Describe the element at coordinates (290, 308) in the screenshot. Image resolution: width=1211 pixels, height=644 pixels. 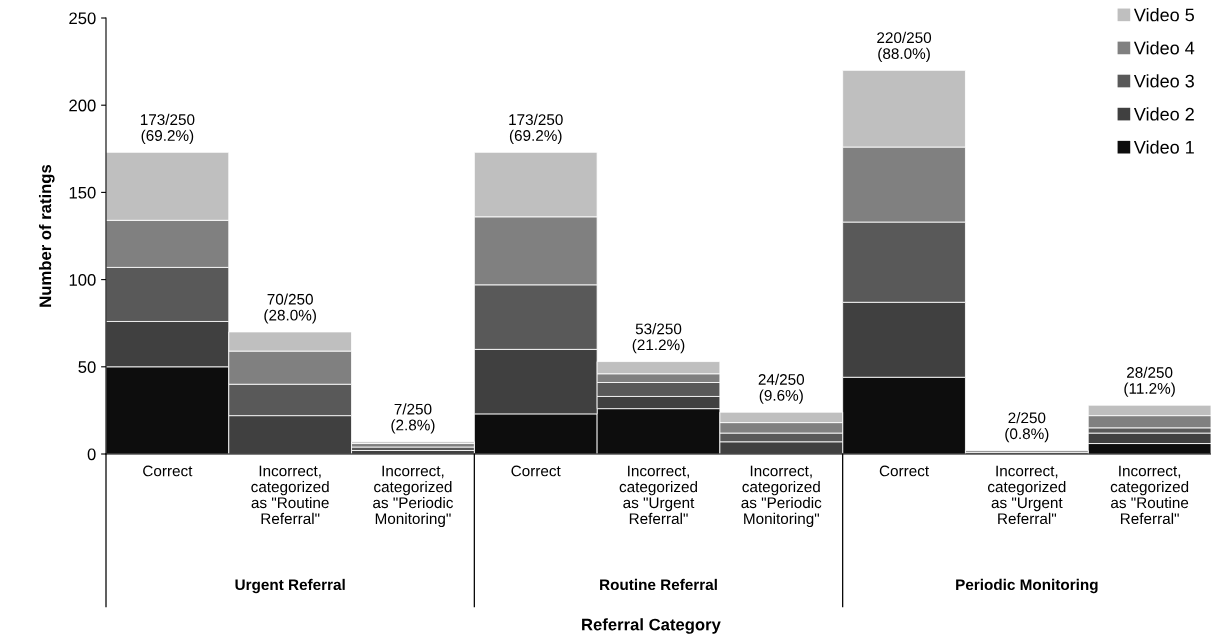
I see `total-label: 70/250 (28.0%)` at that location.